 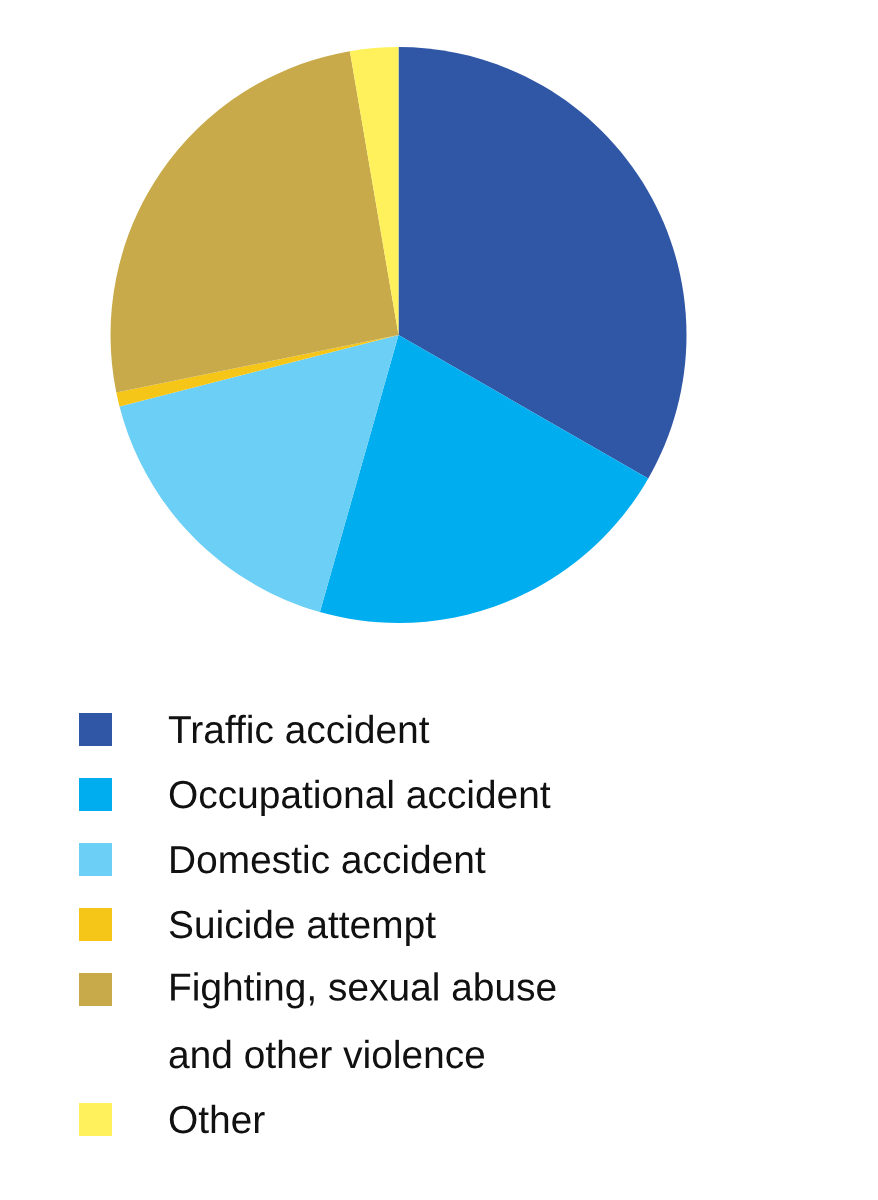 What do you see at coordinates (328, 859) in the screenshot?
I see `legend-label: Domestic accident` at bounding box center [328, 859].